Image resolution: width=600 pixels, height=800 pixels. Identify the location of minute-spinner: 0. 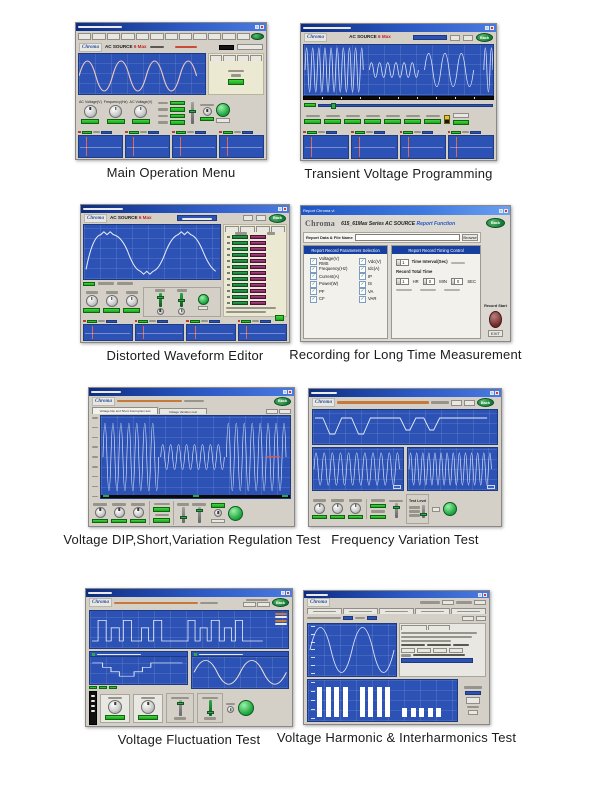
(429, 282).